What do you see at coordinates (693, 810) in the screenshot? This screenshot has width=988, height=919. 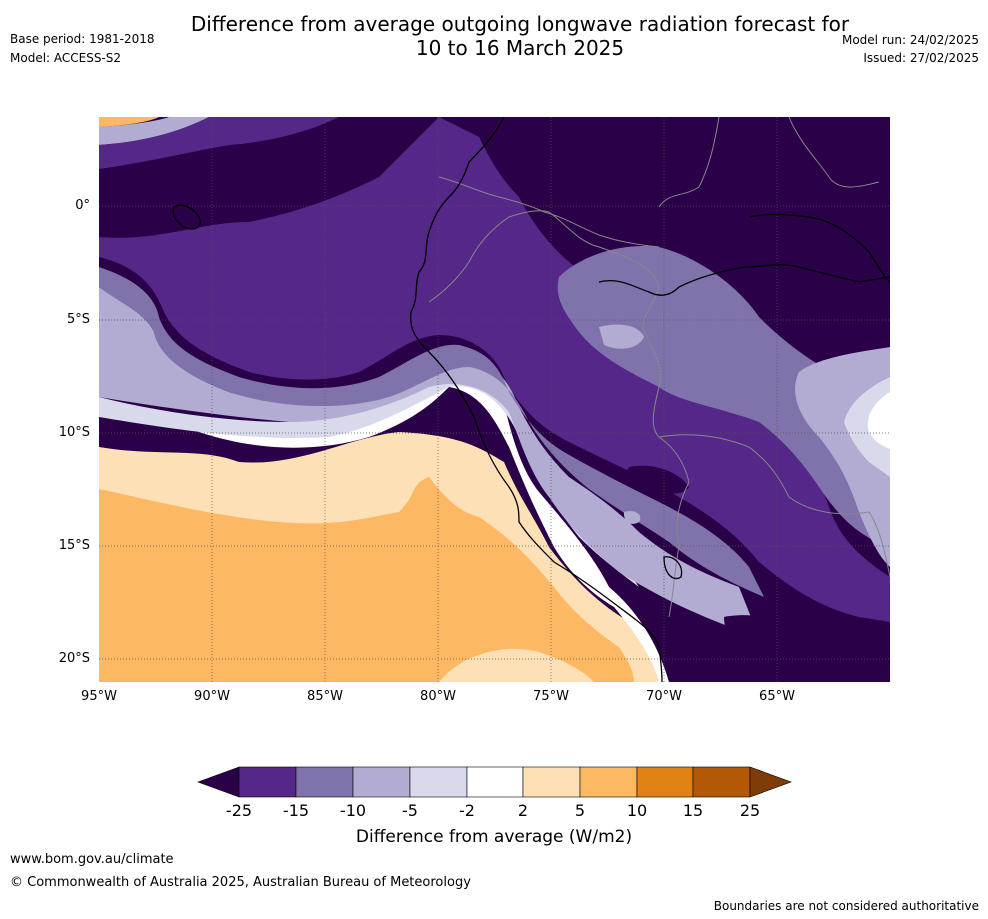 I see `colorbar-tick-15: 15` at bounding box center [693, 810].